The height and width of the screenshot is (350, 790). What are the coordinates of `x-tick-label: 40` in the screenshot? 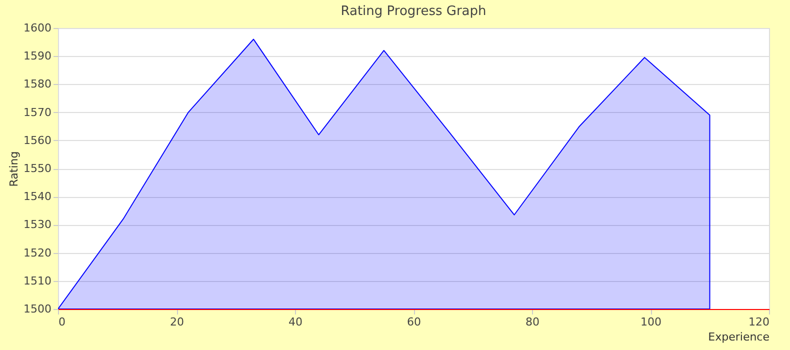 It's located at (295, 322).